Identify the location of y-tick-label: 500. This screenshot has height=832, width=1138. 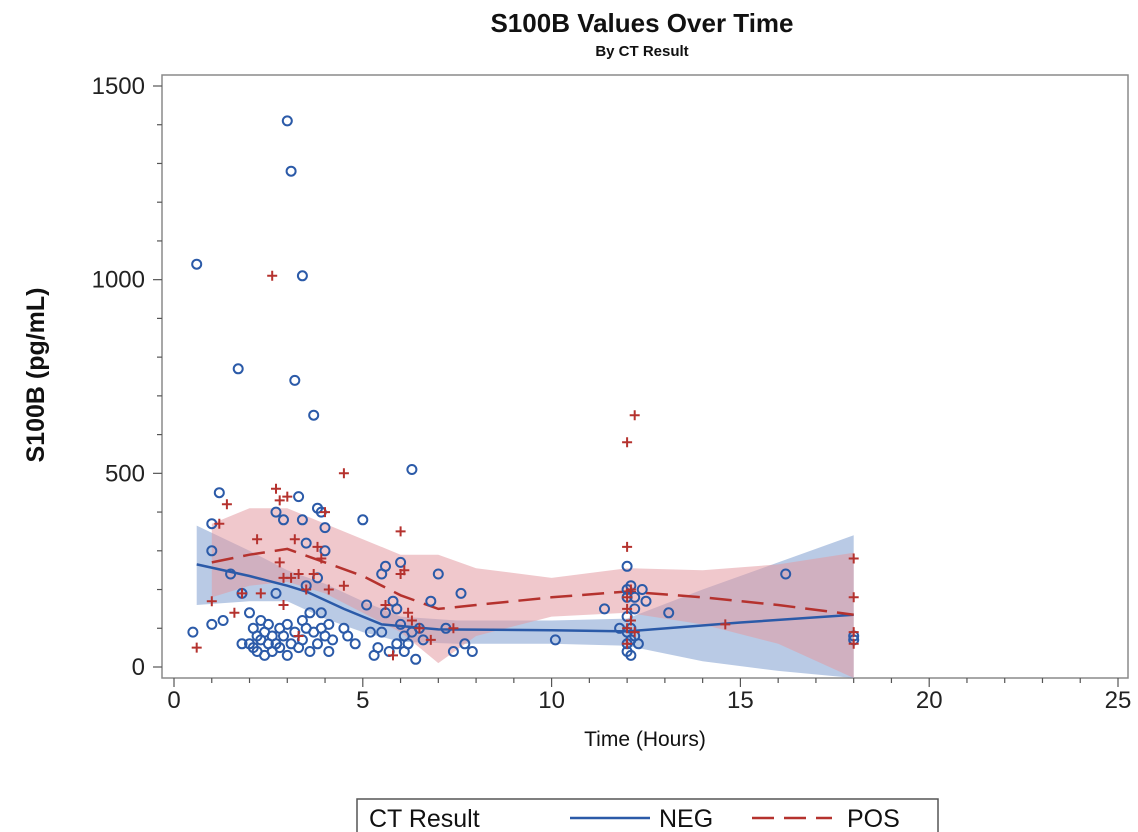
(125, 473).